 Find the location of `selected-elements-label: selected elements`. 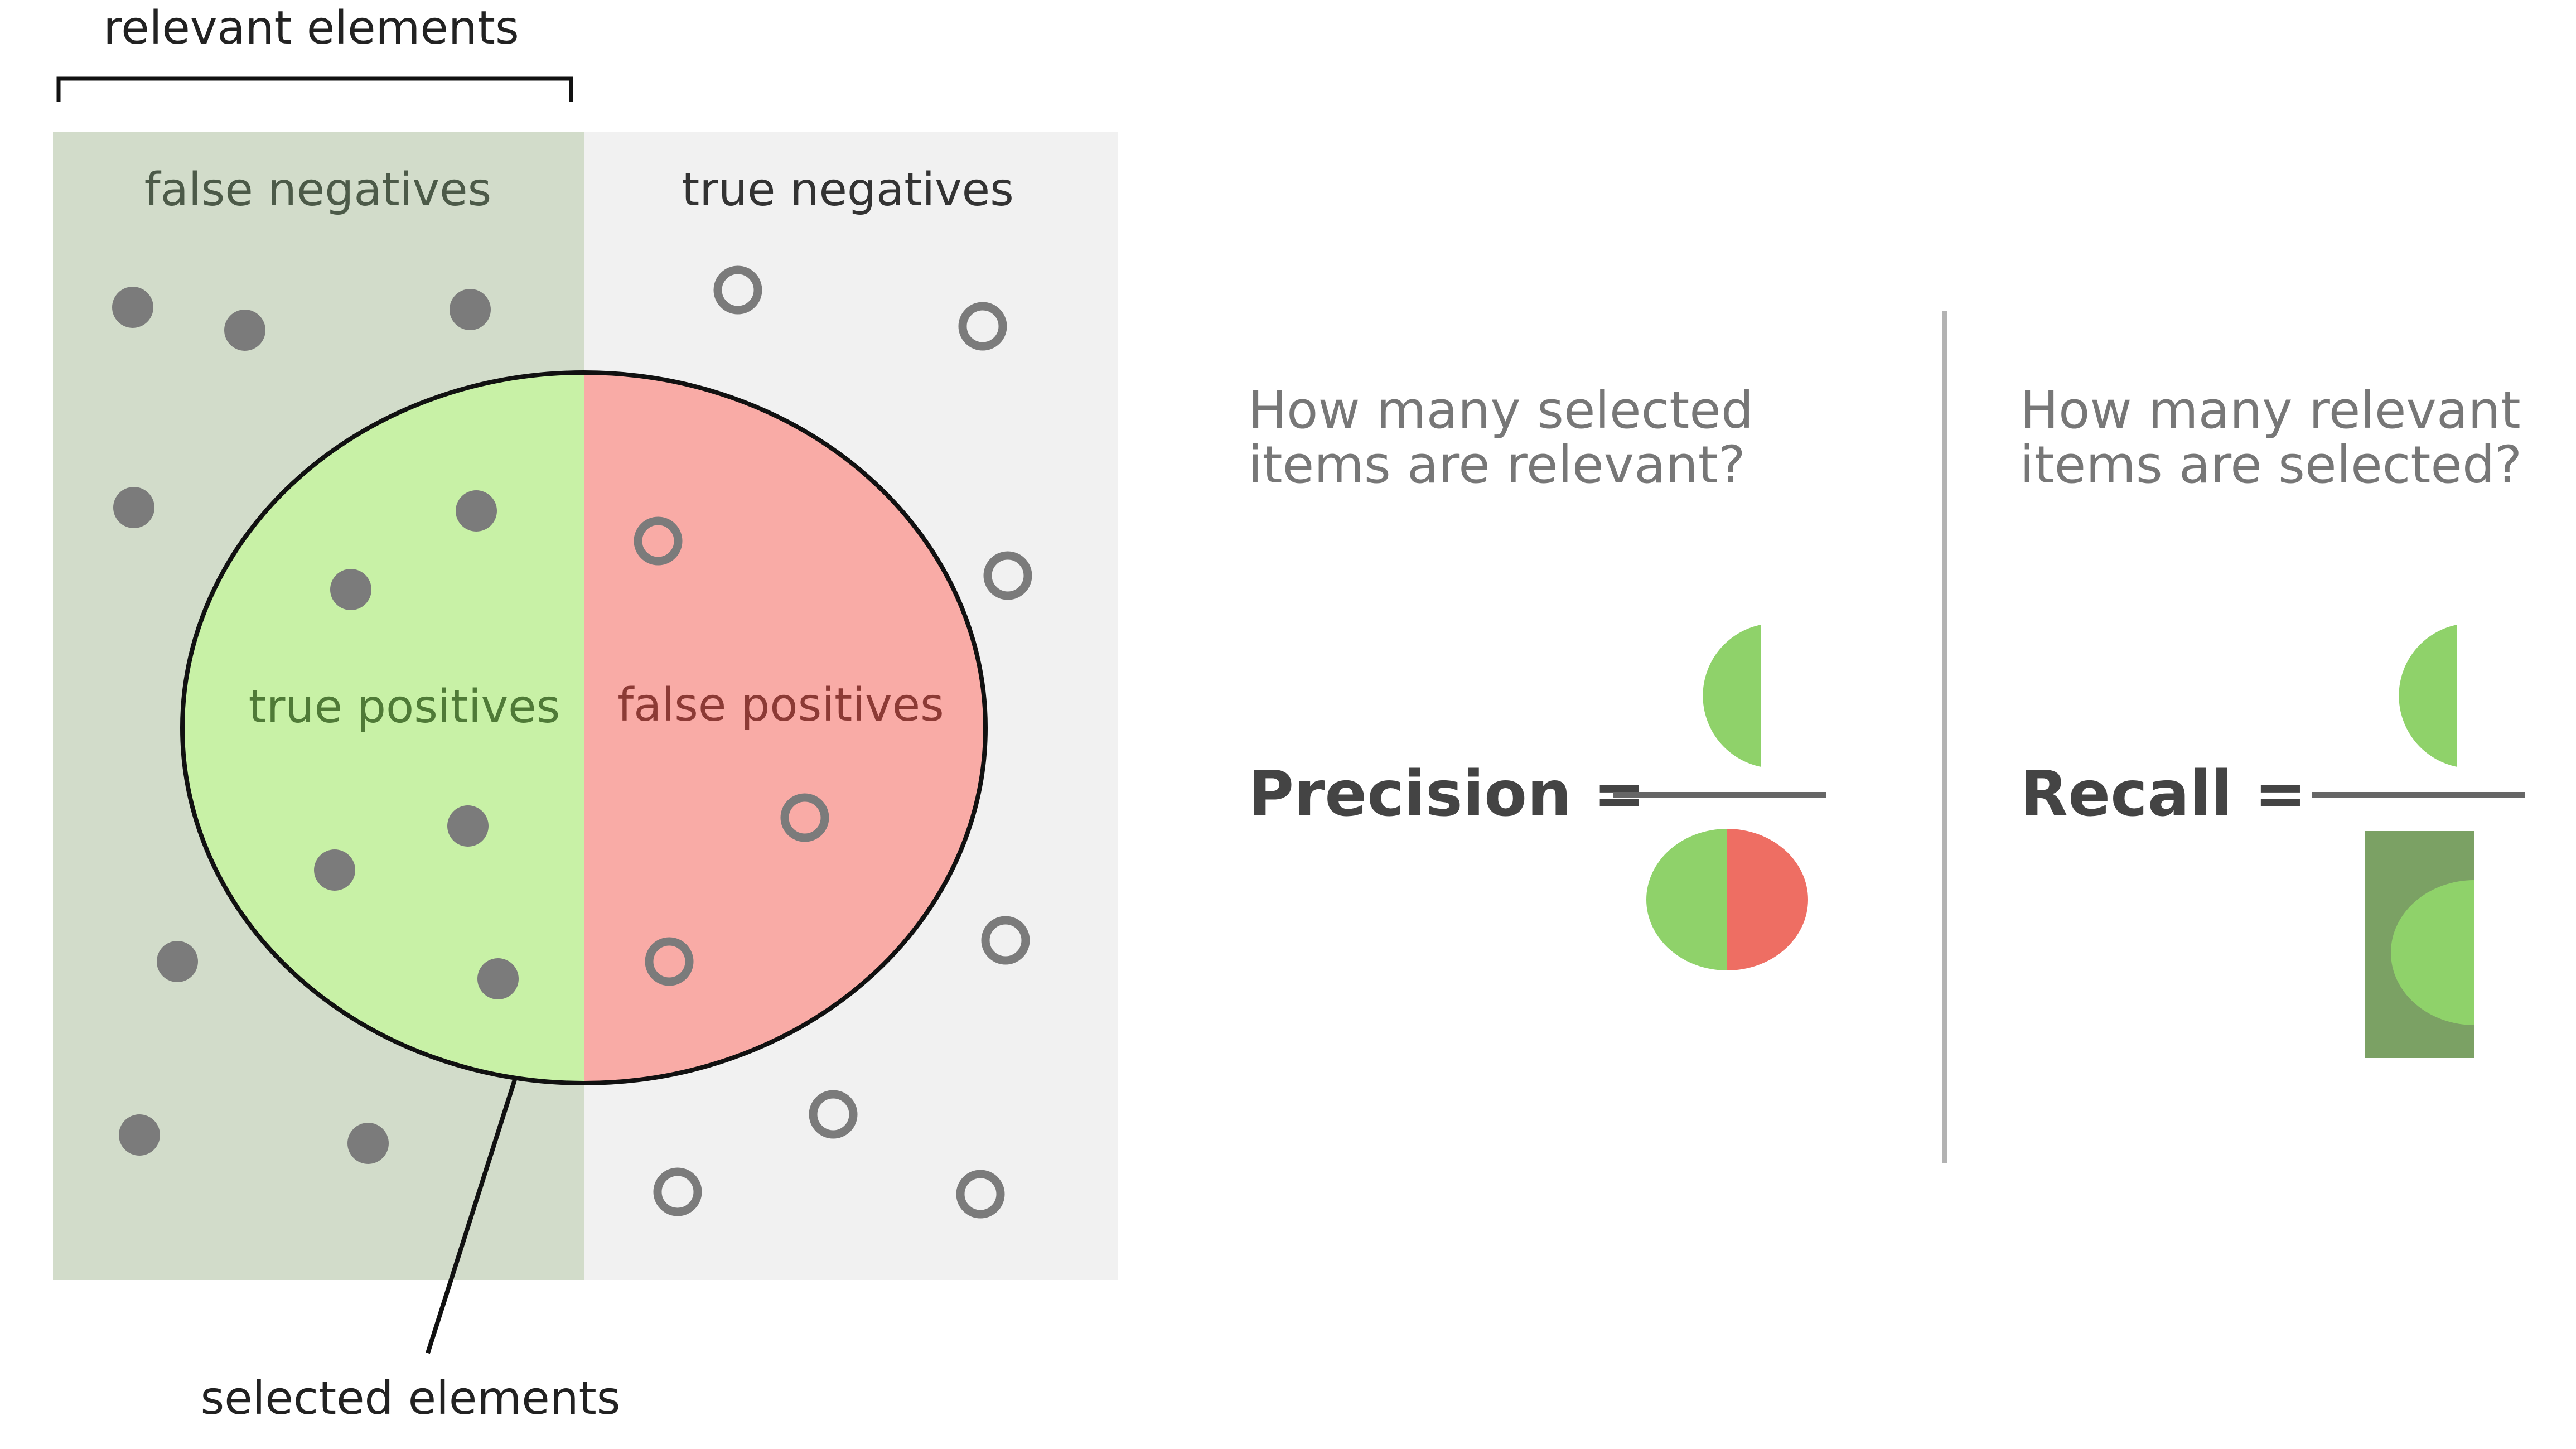

selected-elements-label: selected elements is located at coordinates (410, 1398).